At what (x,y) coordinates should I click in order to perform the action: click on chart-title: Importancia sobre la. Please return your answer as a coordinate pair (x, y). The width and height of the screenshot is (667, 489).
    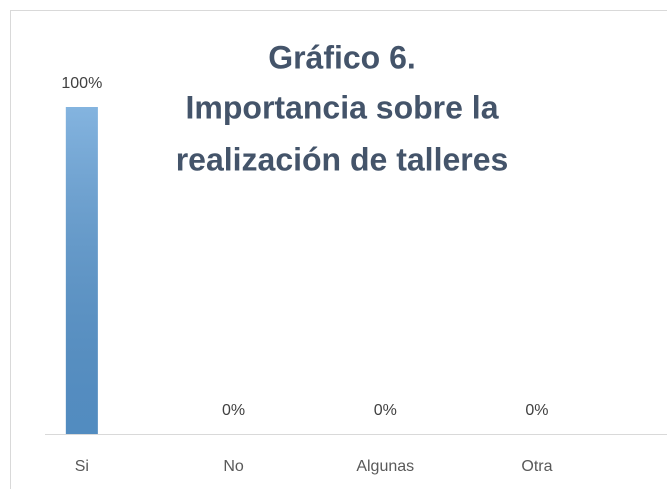
    Looking at the image, I should click on (342, 107).